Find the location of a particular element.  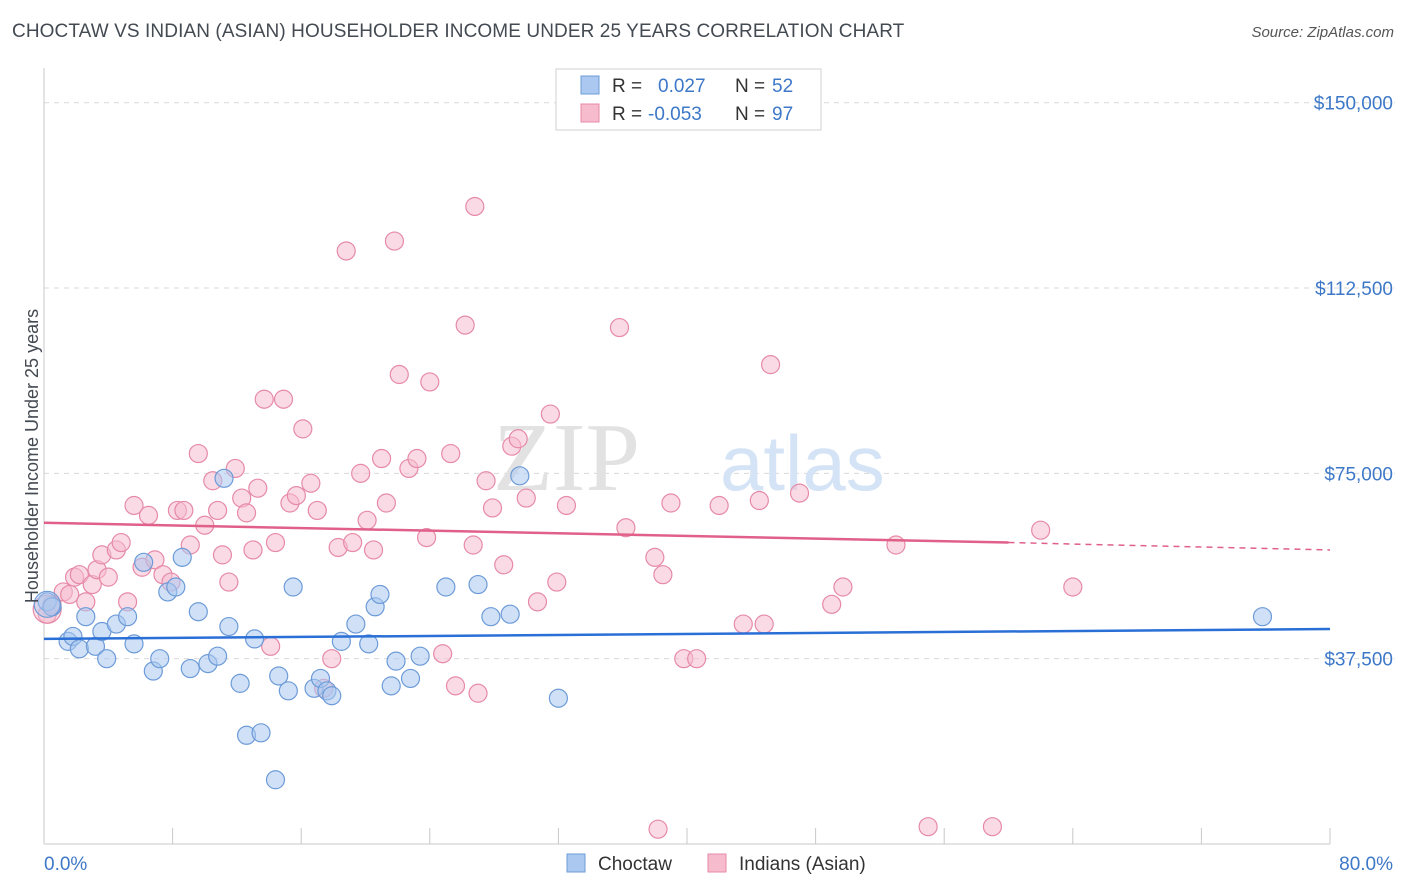

correlation-legend: R = 0.027 N = 52 R = -0.053 N = 97 is located at coordinates (688, 99).